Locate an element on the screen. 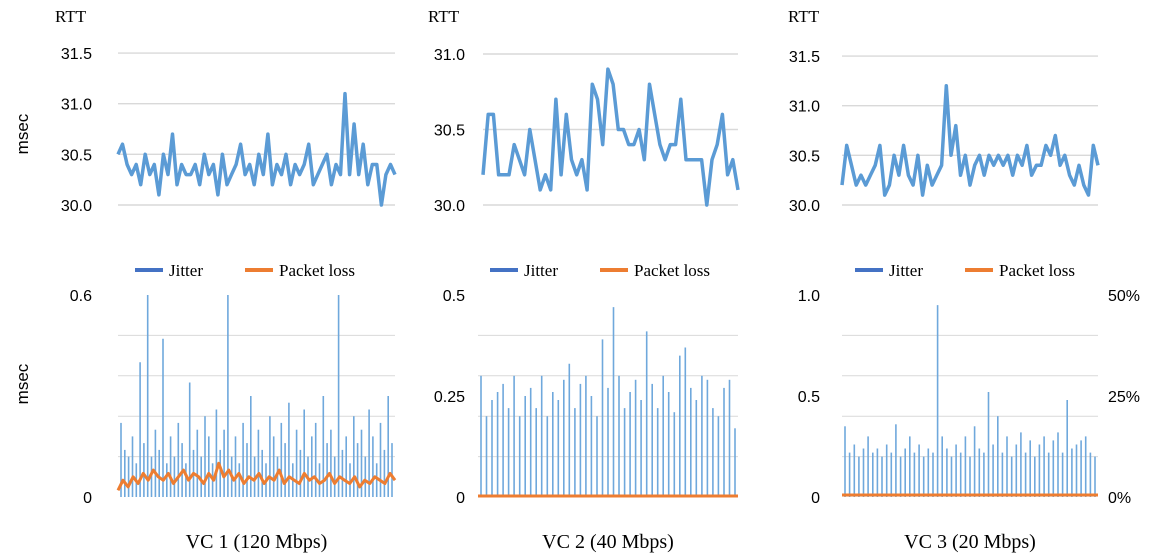 The image size is (1150, 556). panel-caption: VC 1 (120 Mbps) is located at coordinates (257, 542).